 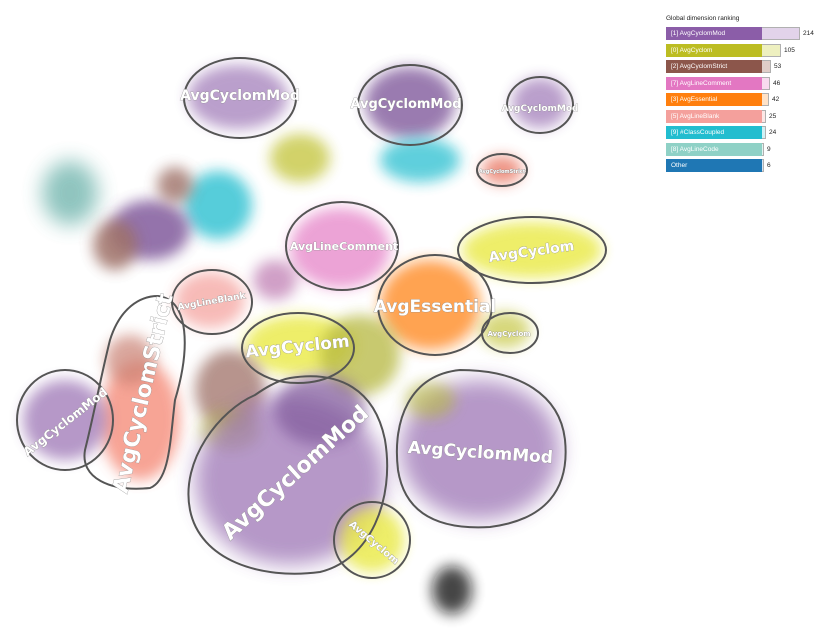 I want to click on ranking-bar-label: [3] AvgEssential, so click(x=694, y=99).